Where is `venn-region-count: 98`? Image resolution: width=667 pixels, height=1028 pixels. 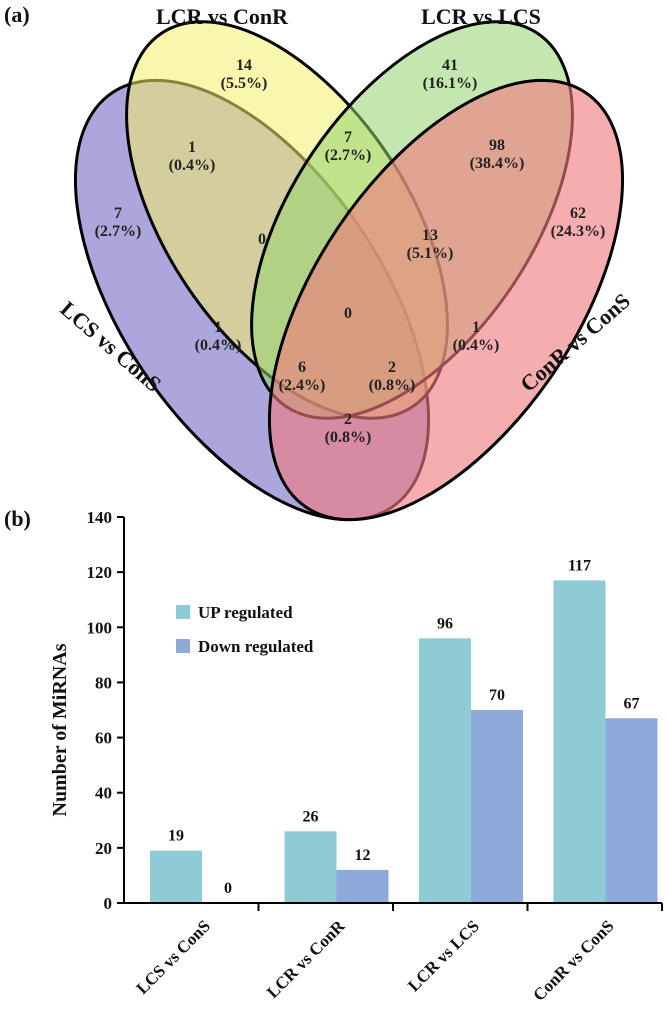 venn-region-count: 98 is located at coordinates (497, 145).